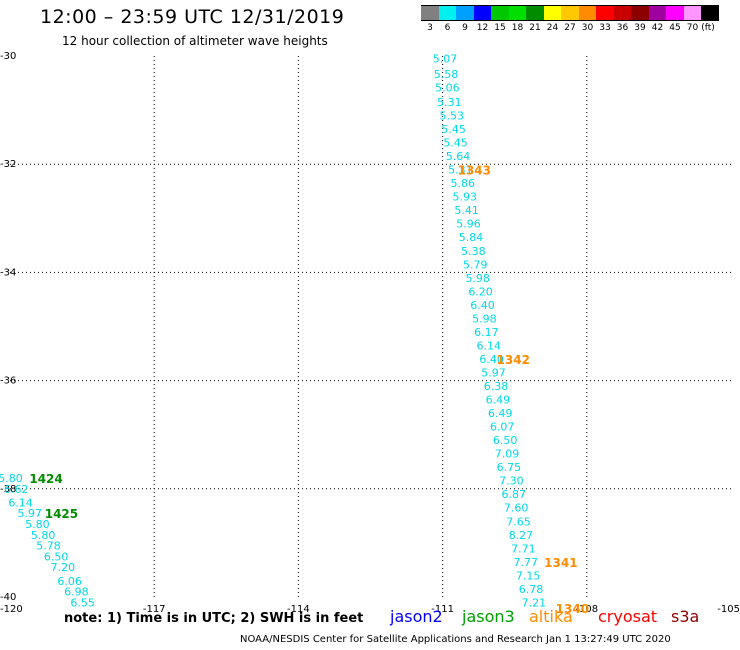  I want to click on wave-height-value: 6.78, so click(531, 589).